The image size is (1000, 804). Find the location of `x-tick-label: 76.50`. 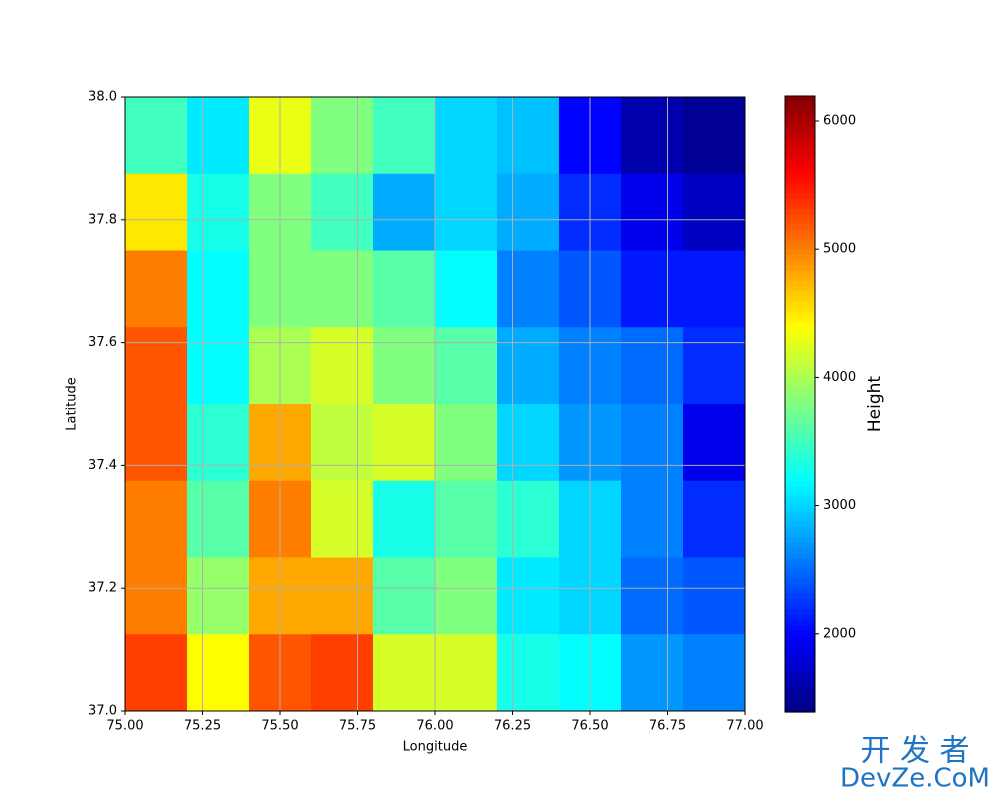

x-tick-label: 76.50 is located at coordinates (589, 726).